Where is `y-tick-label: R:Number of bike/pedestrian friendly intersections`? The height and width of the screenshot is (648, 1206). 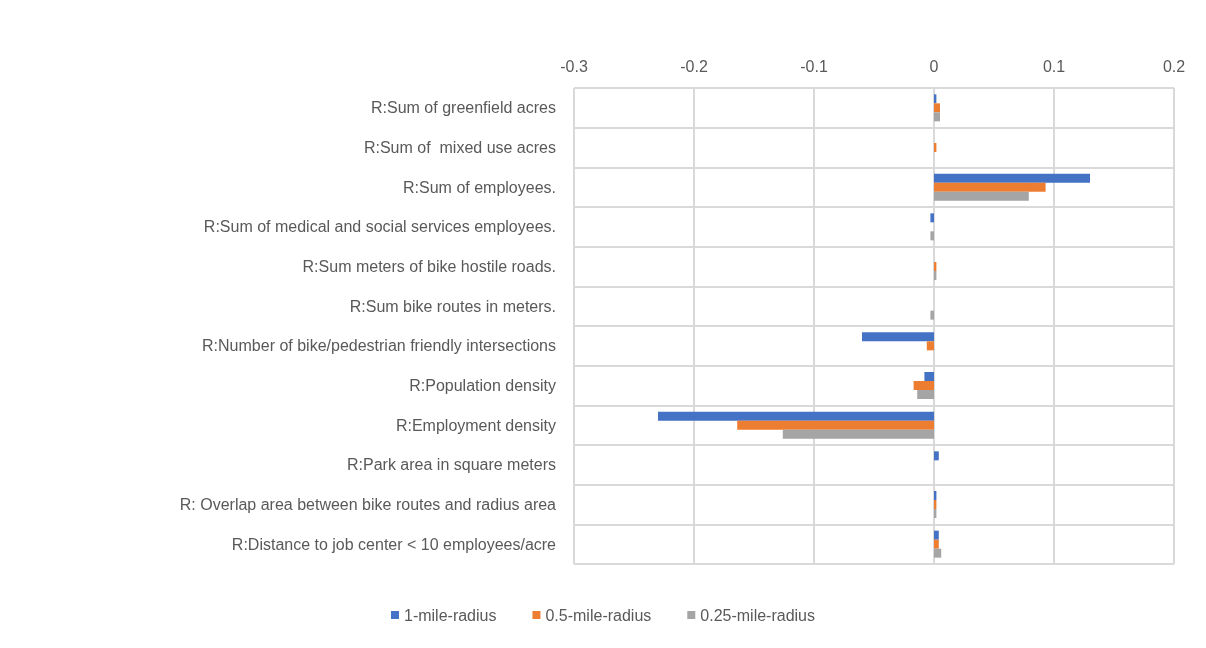
y-tick-label: R:Number of bike/pedestrian friendly intersections is located at coordinates (379, 346).